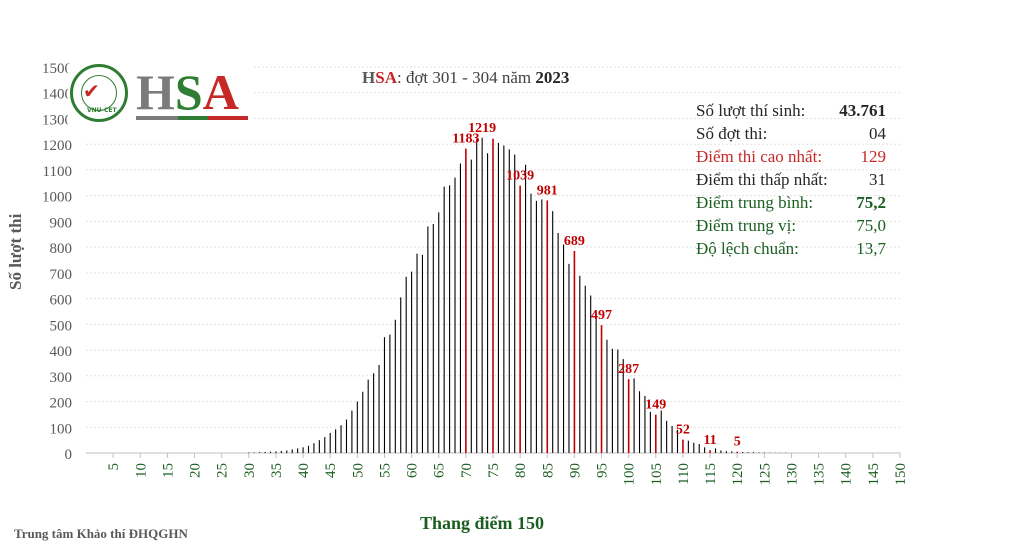  What do you see at coordinates (385, 470) in the screenshot?
I see `x-tick-label: 55` at bounding box center [385, 470].